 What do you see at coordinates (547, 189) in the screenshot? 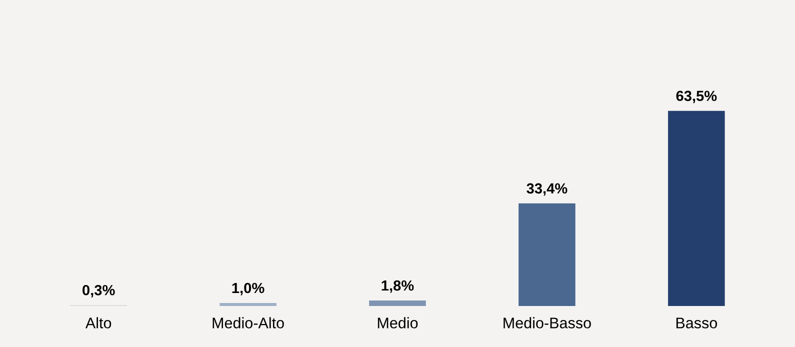
I see `data-label: 33,4%` at bounding box center [547, 189].